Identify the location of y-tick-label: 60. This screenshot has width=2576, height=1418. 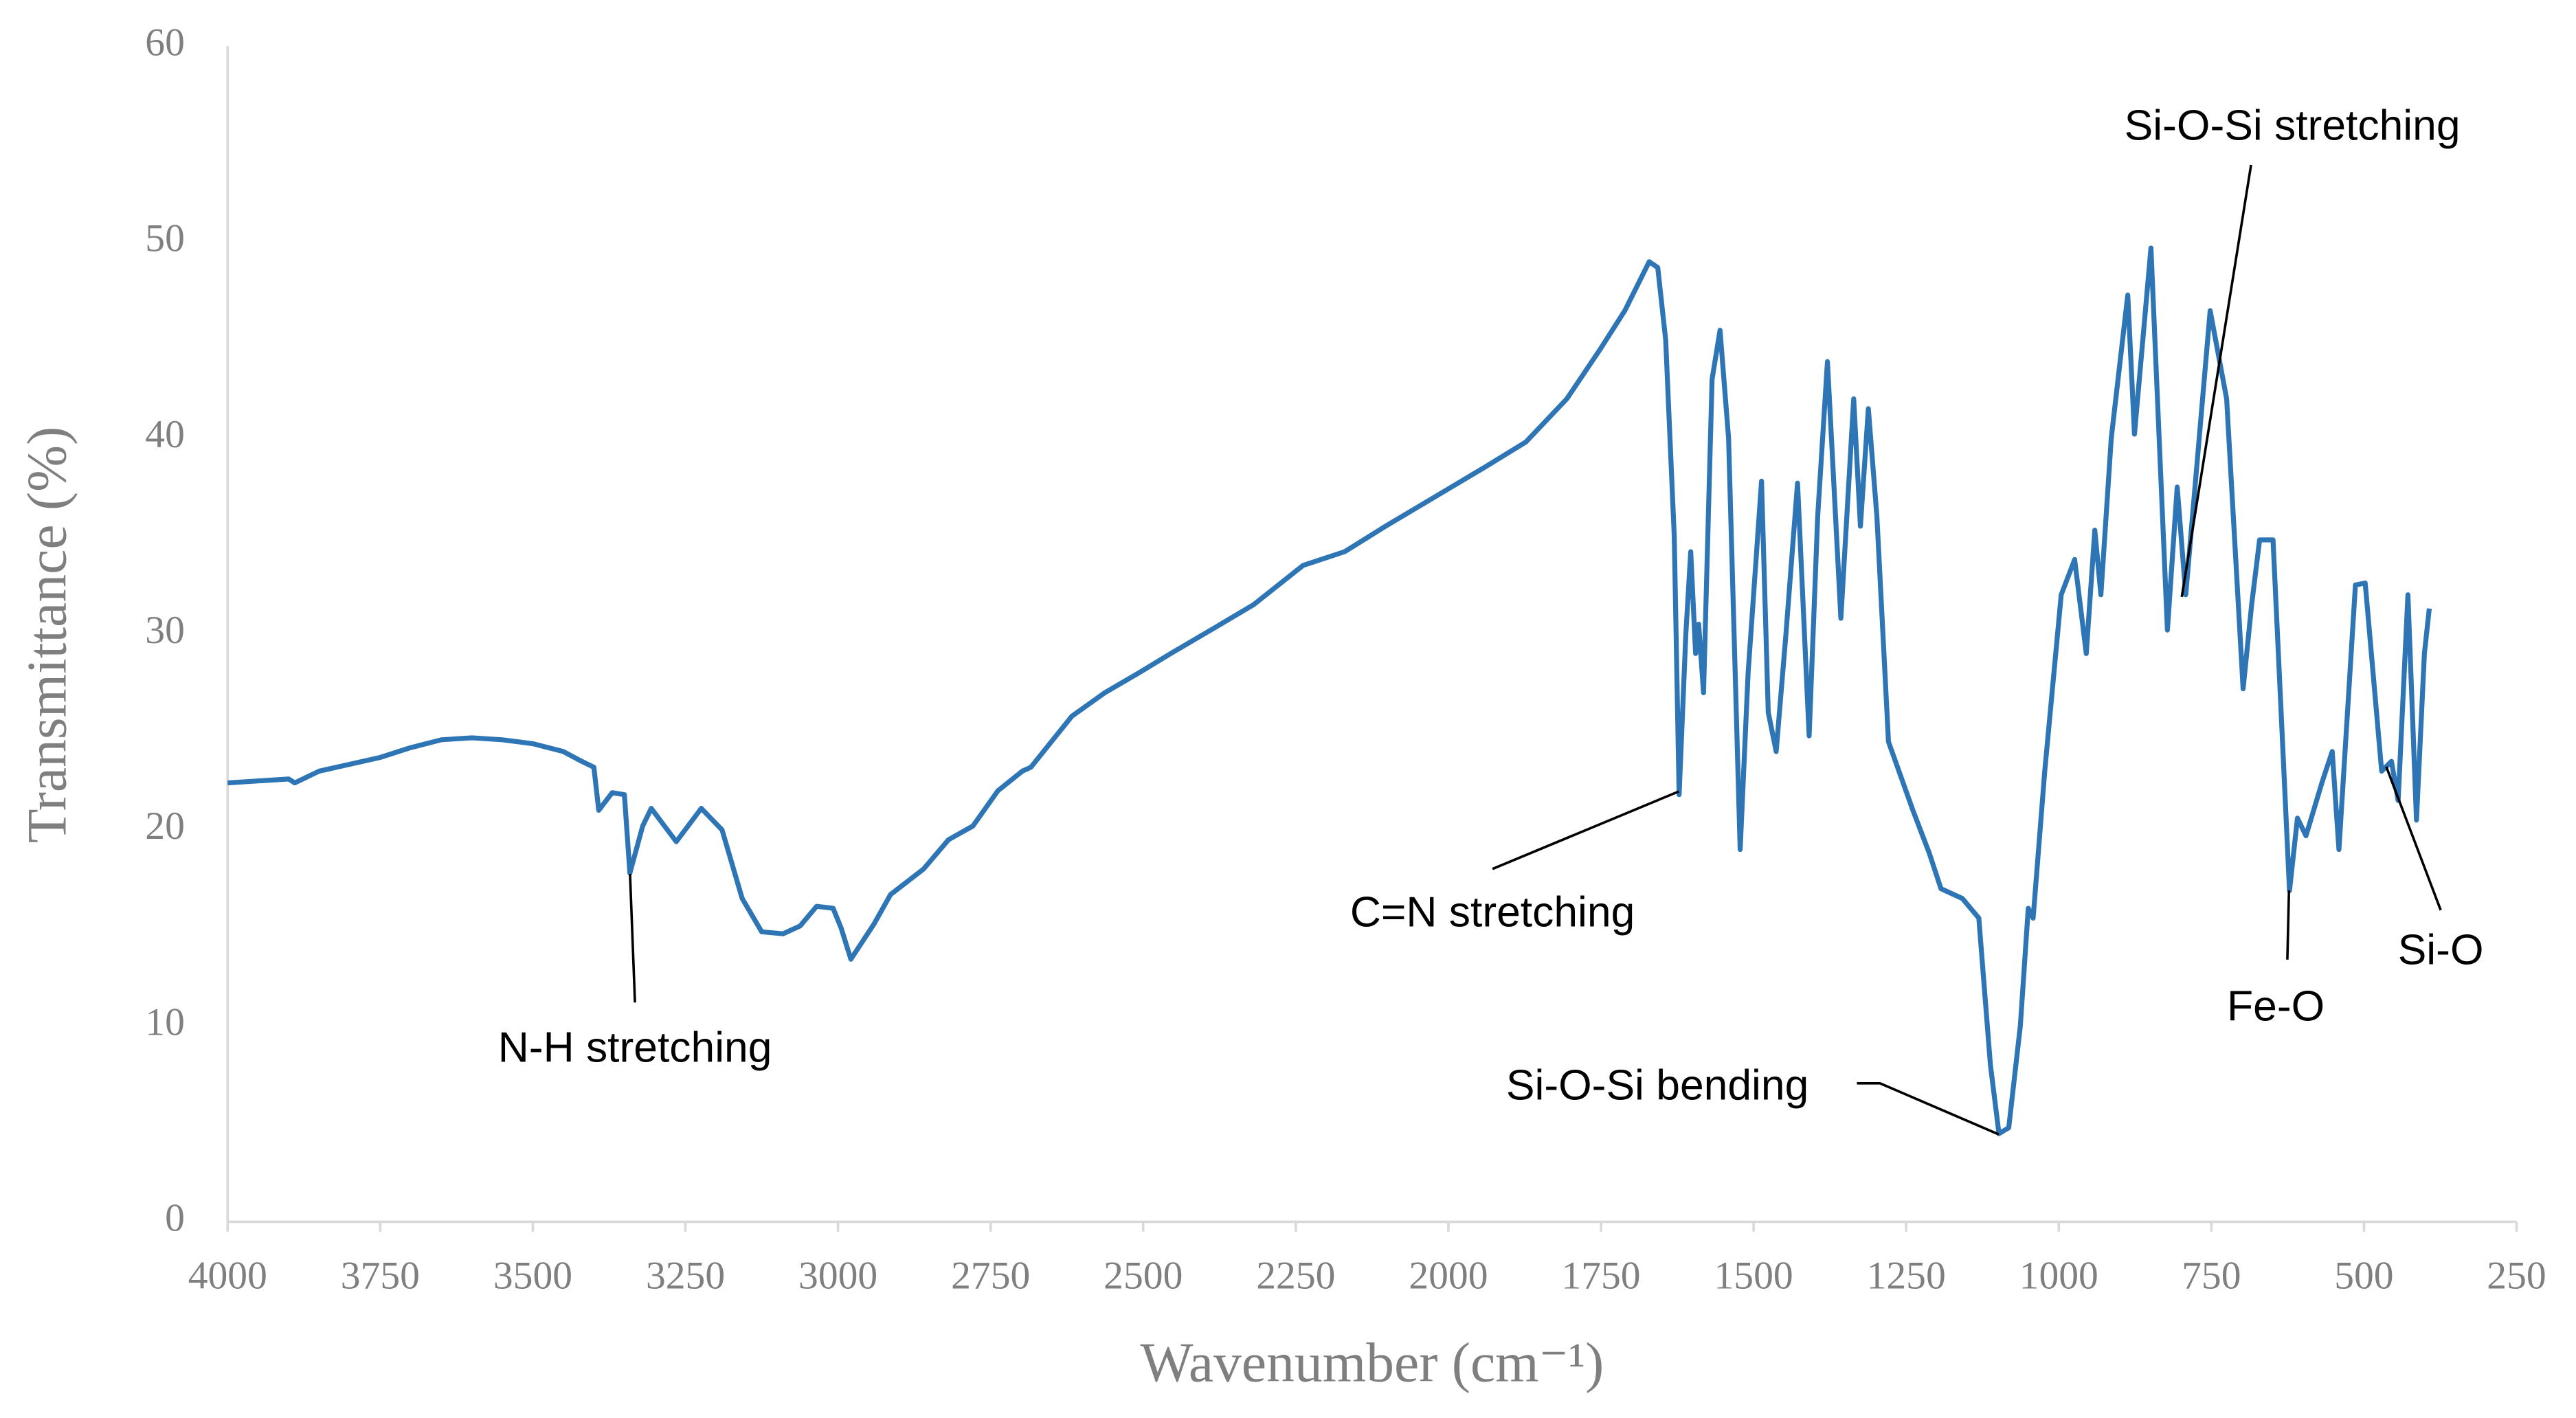
(165, 42).